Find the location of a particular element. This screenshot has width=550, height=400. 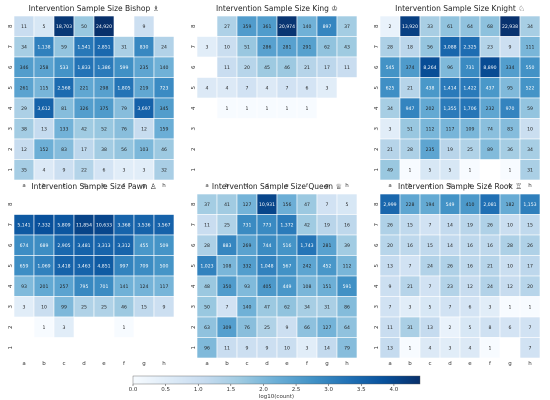

cell-value-label: 2,851 is located at coordinates (103, 47).